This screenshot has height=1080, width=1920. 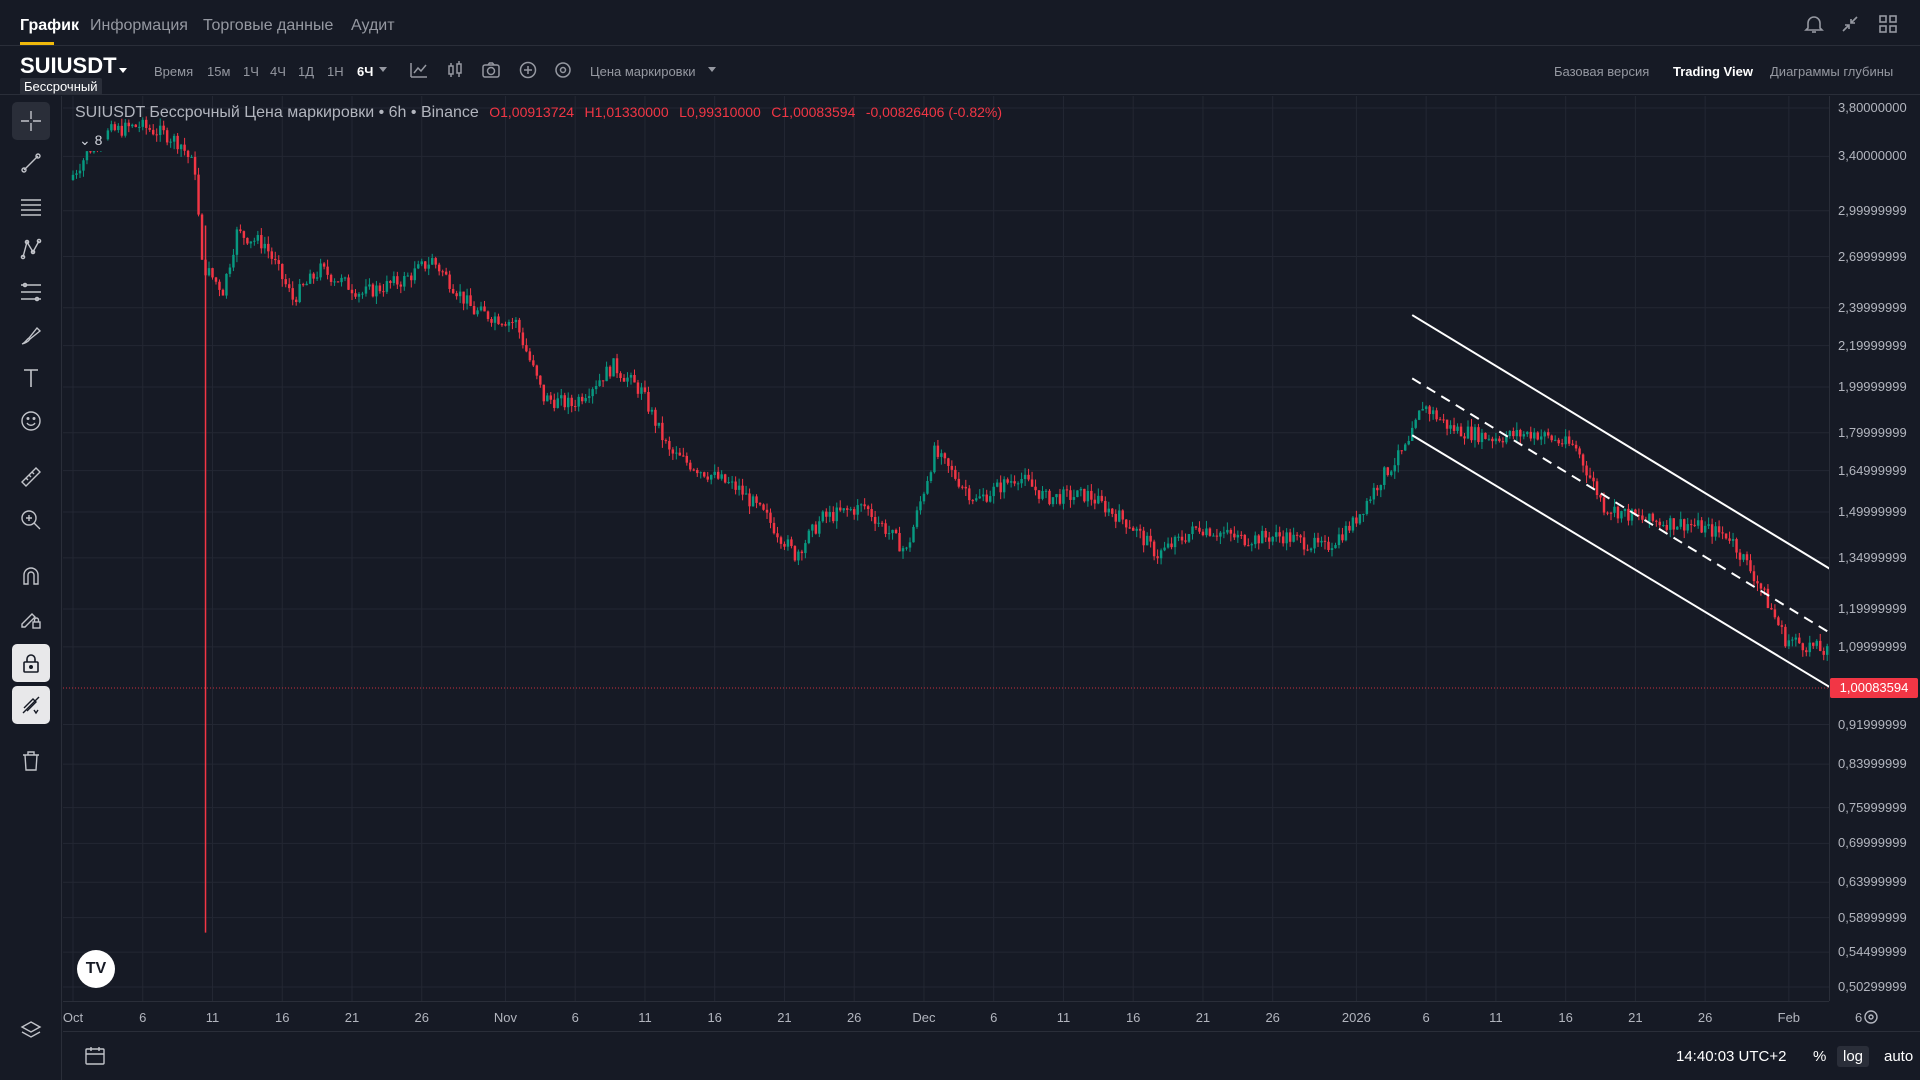 I want to click on interval-1w: 1Н, so click(x=335, y=71).